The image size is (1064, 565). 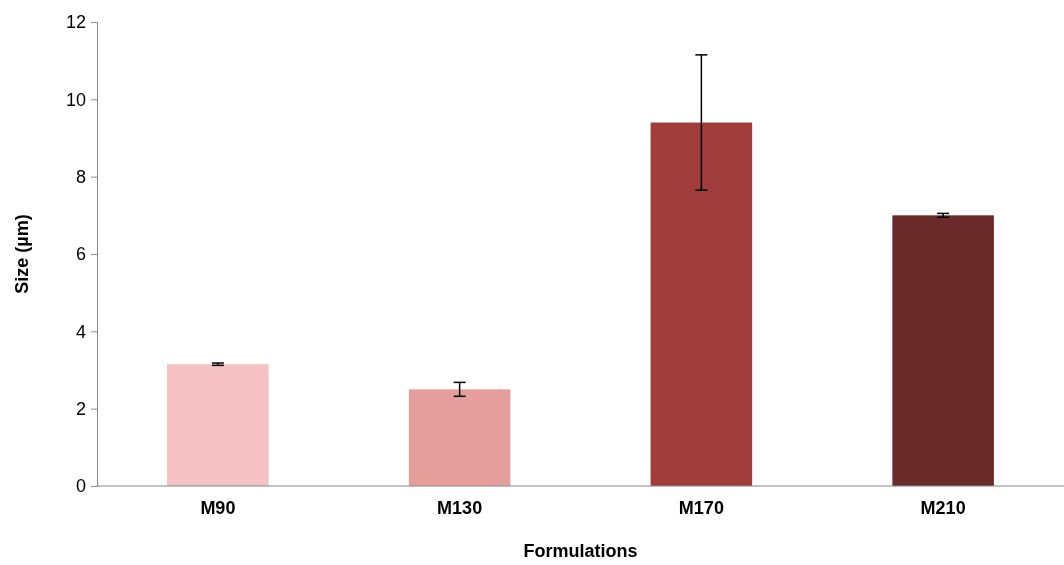 I want to click on x-tick-label: M90, so click(x=218, y=508).